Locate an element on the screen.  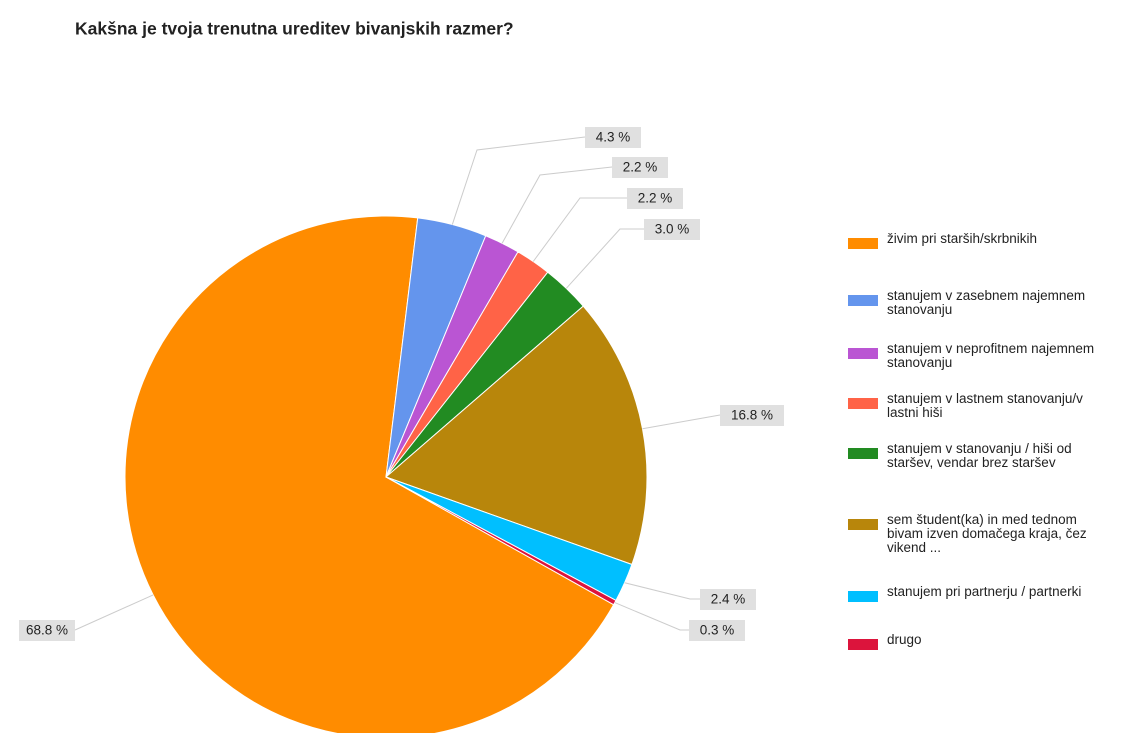
data-label: 4.3 % is located at coordinates (613, 137).